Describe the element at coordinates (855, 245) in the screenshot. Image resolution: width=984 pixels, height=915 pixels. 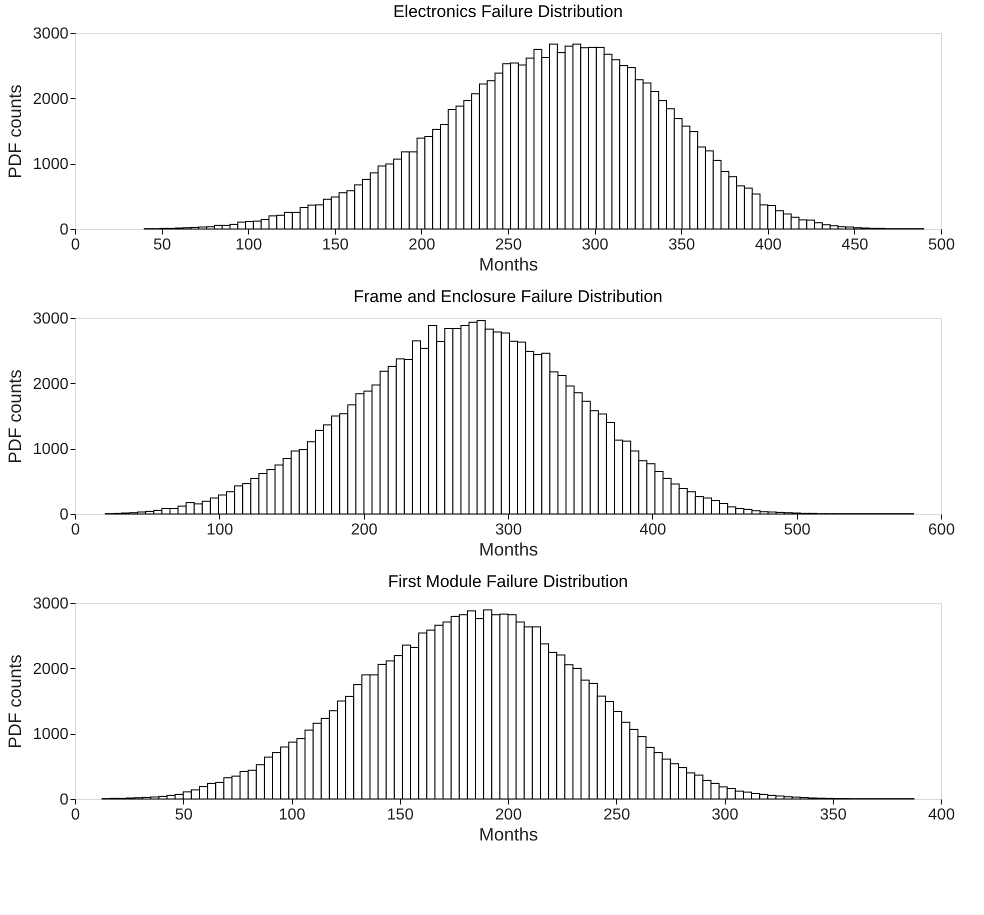
I see `x-tick-label: 450` at that location.